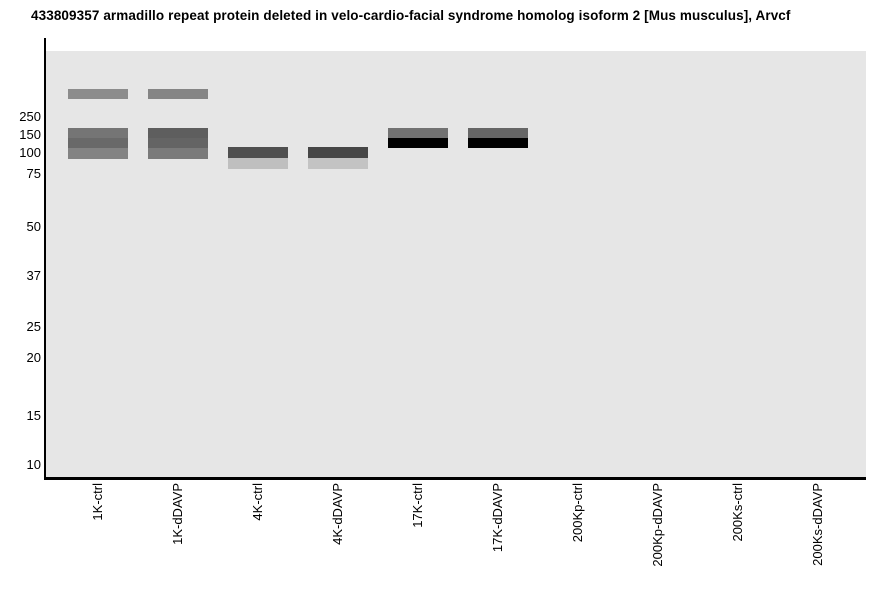 The image size is (886, 595). I want to click on lane-label-17K-ctrl: 17K-ctrl, so click(417, 505).